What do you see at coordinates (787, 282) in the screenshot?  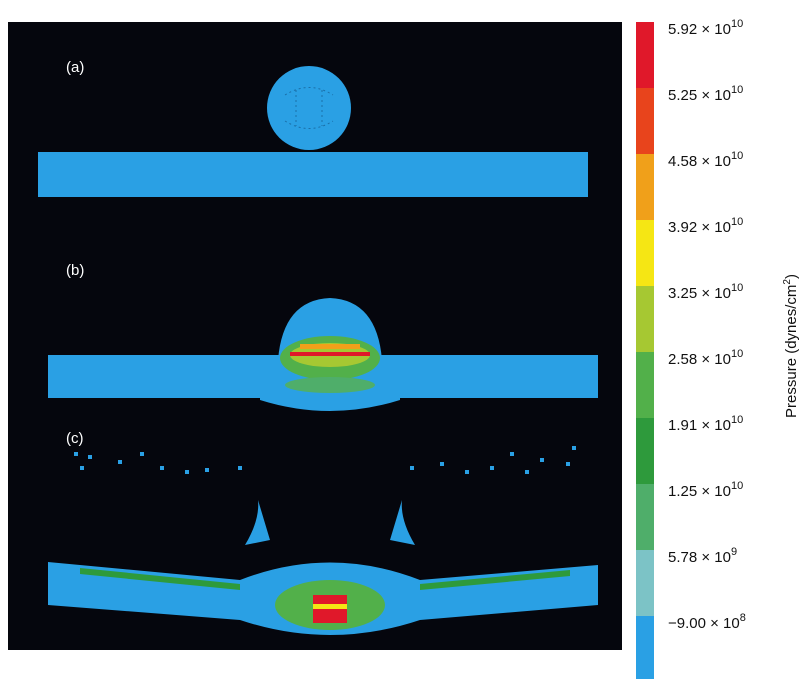 I see `title-superscript: 2` at bounding box center [787, 282].